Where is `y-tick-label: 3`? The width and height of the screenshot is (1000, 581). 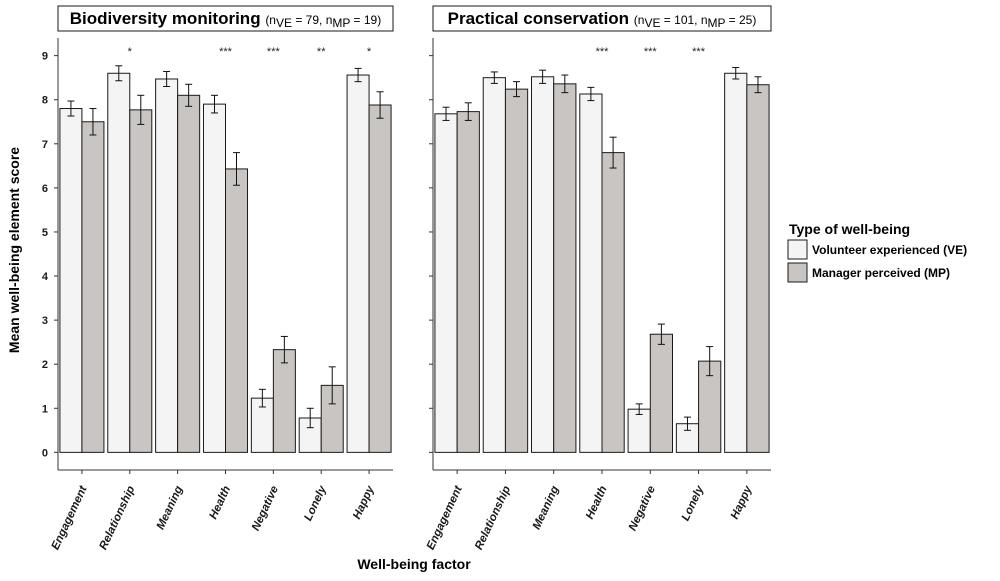 y-tick-label: 3 is located at coordinates (45, 321).